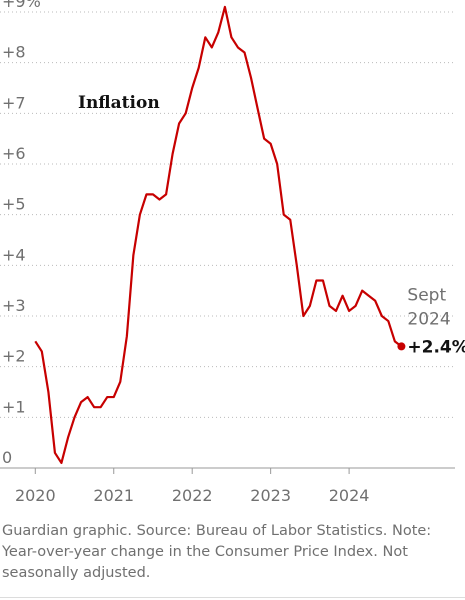 Image resolution: width=465 pixels, height=600 pixels. What do you see at coordinates (7, 457) in the screenshot?
I see `y-tick-label: 0` at bounding box center [7, 457].